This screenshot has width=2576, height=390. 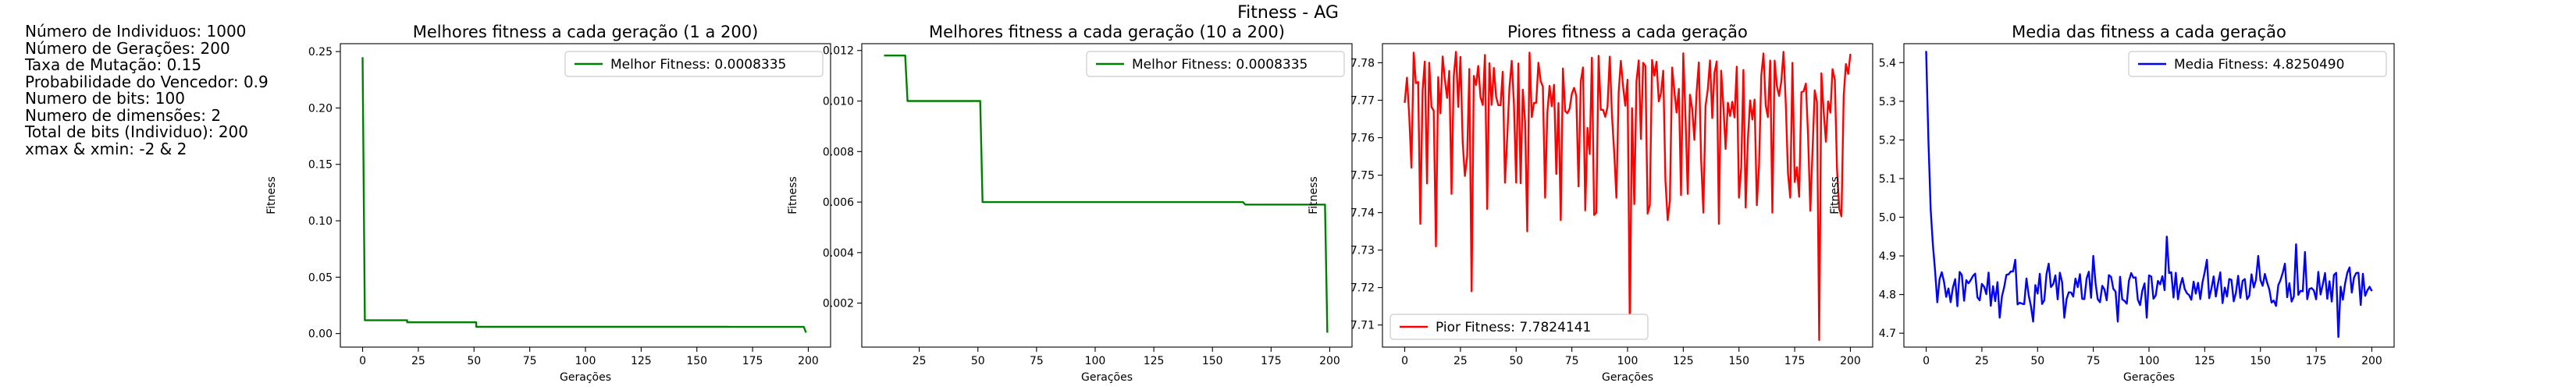 I want to click on y-tick-label: 4.7, so click(x=1887, y=334).